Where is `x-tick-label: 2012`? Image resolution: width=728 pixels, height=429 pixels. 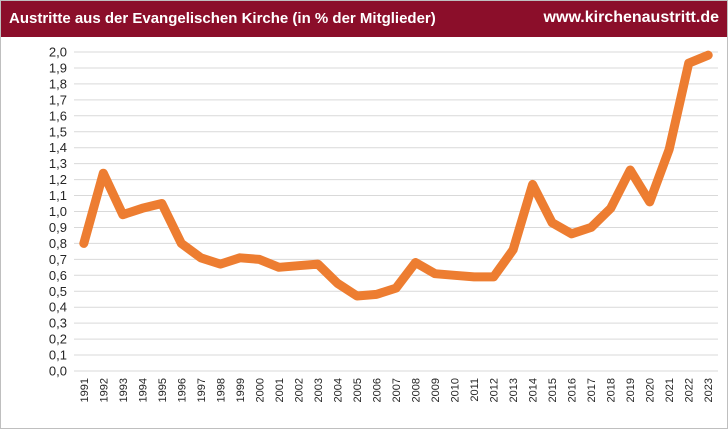
x-tick-label: 2012 is located at coordinates (495, 390).